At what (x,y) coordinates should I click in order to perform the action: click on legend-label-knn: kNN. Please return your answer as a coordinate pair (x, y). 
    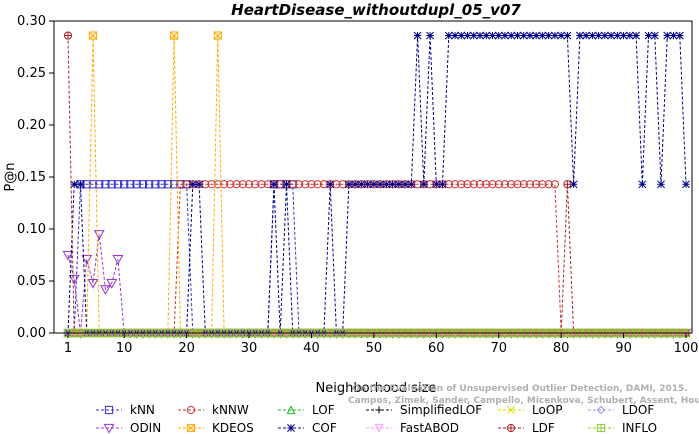
    Looking at the image, I should click on (142, 410).